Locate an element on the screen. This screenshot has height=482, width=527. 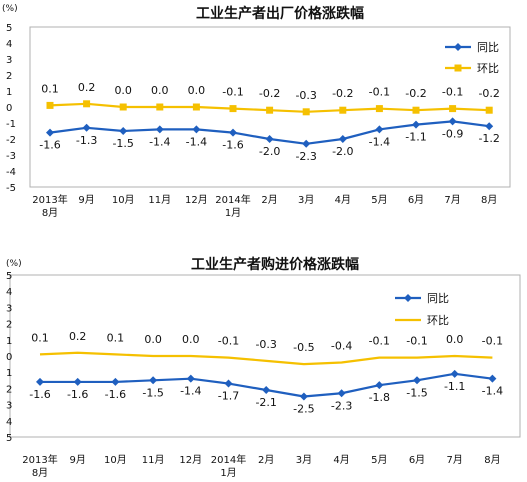
data-label: -2.5 is located at coordinates (303, 409).